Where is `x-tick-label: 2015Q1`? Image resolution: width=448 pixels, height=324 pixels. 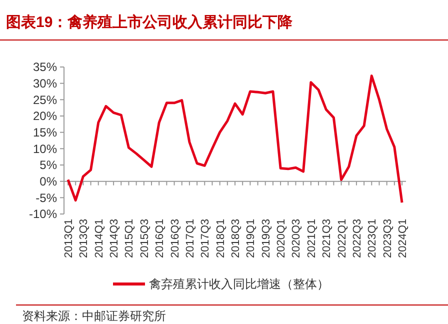
x-tick-label: 2015Q1 is located at coordinates (130, 238).